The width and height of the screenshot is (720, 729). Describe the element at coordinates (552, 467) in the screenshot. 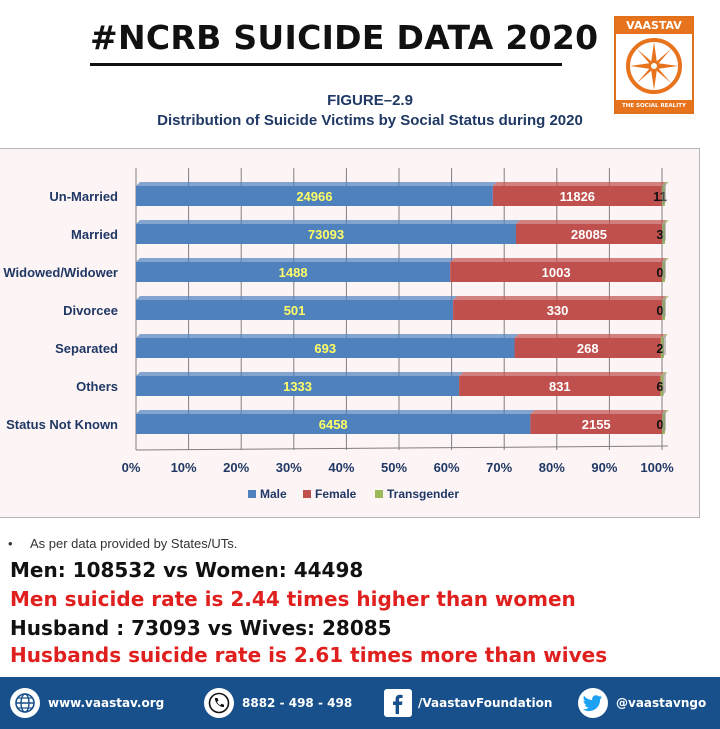

I see `x-tick-label: 80%` at that location.